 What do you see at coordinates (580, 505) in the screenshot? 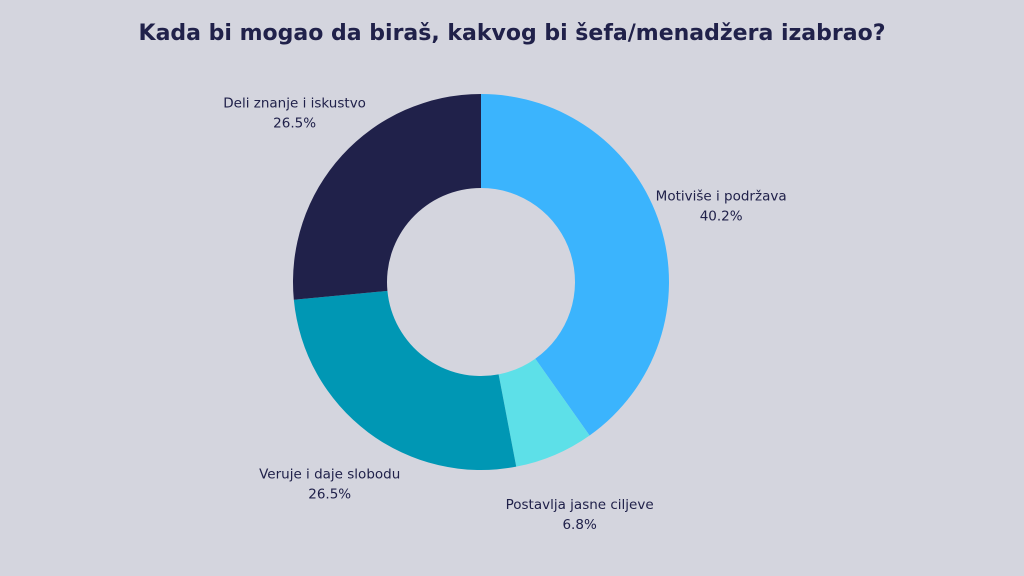
I see `slice-label: Postavlja jasne ciljeve` at bounding box center [580, 505].